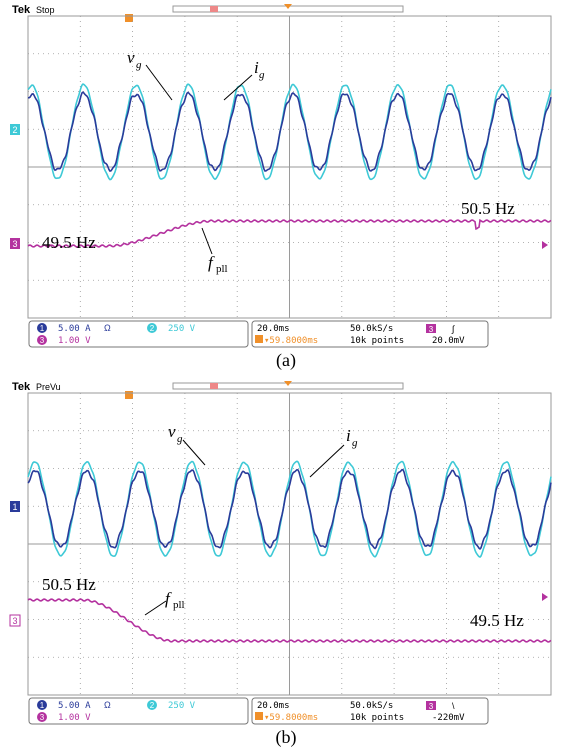 This screenshot has height=754, width=572. I want to click on freq-label-right: 50.5 Hz, so click(488, 208).